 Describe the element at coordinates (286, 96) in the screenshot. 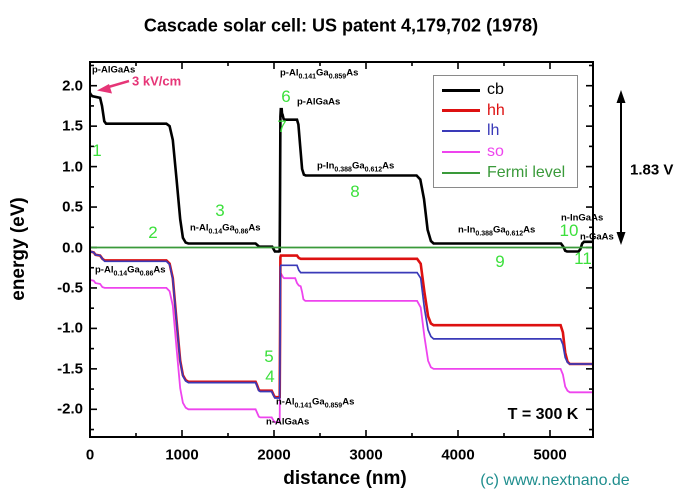

I see `region-number-6: 6` at that location.